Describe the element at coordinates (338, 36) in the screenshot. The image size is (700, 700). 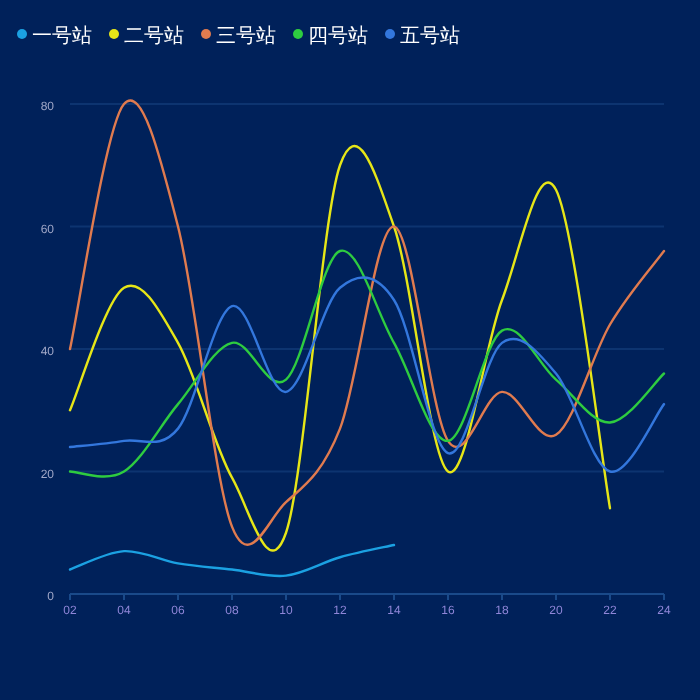
I see `legend-label: 四号站` at that location.